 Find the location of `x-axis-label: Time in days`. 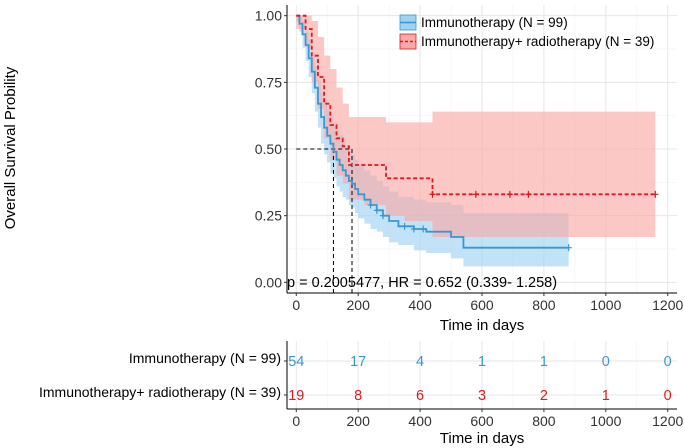

x-axis-label: Time in days is located at coordinates (482, 325).